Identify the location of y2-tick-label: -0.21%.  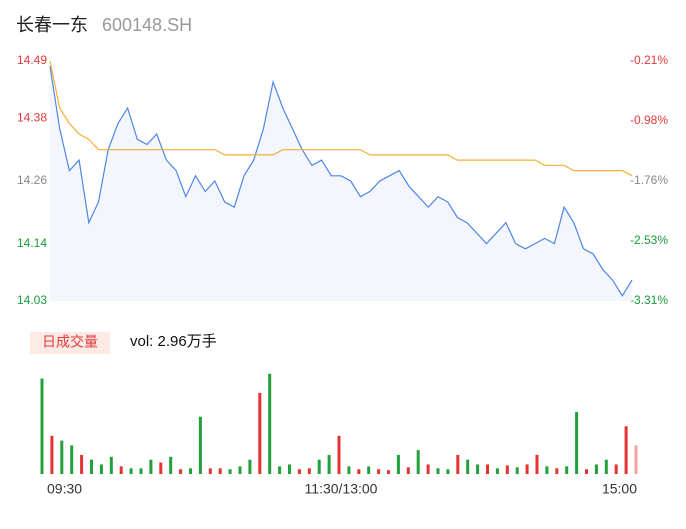
(649, 60).